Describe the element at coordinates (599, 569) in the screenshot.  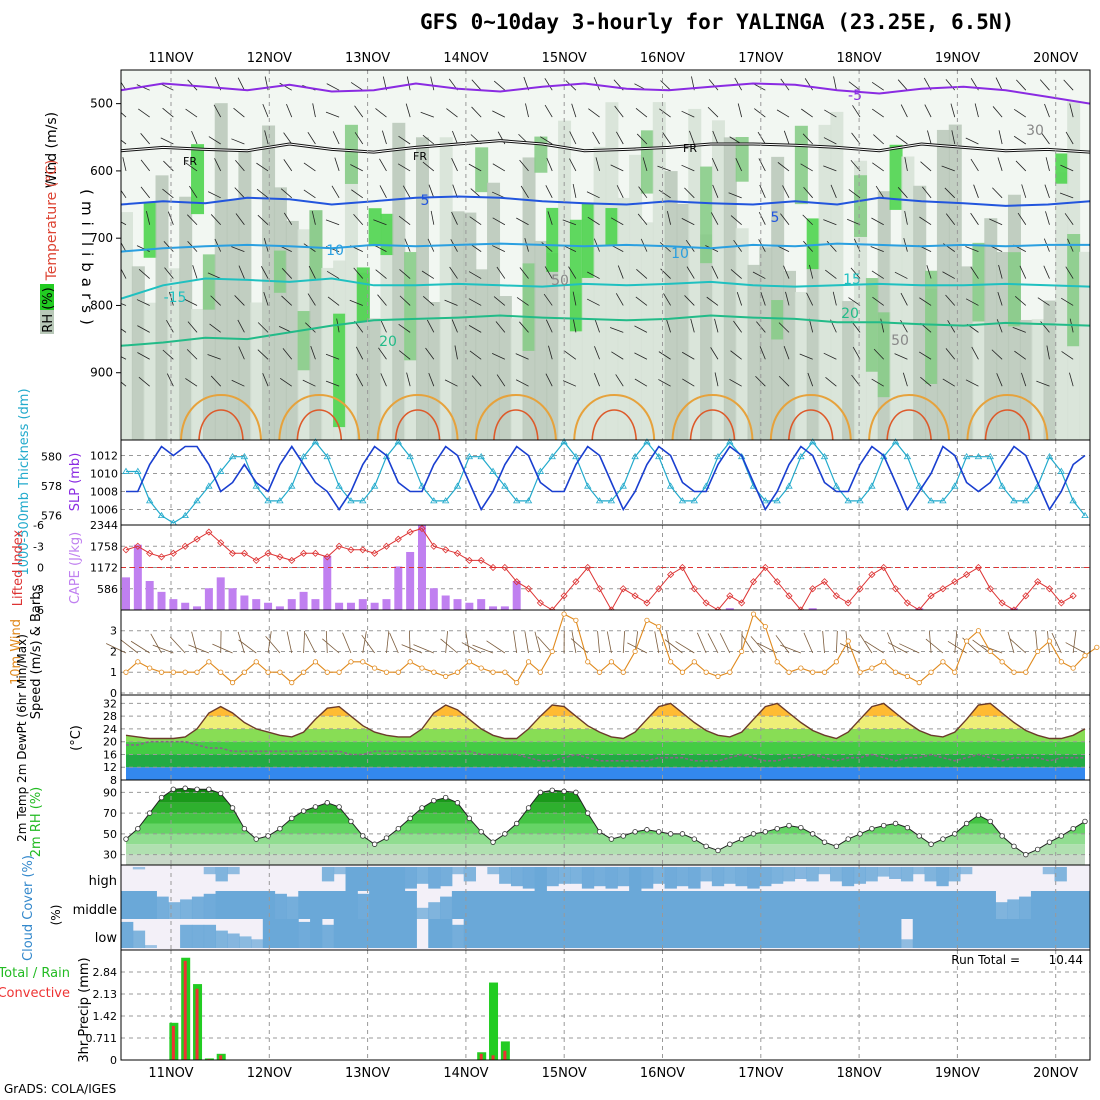
I see `lifted-index-line` at that location.